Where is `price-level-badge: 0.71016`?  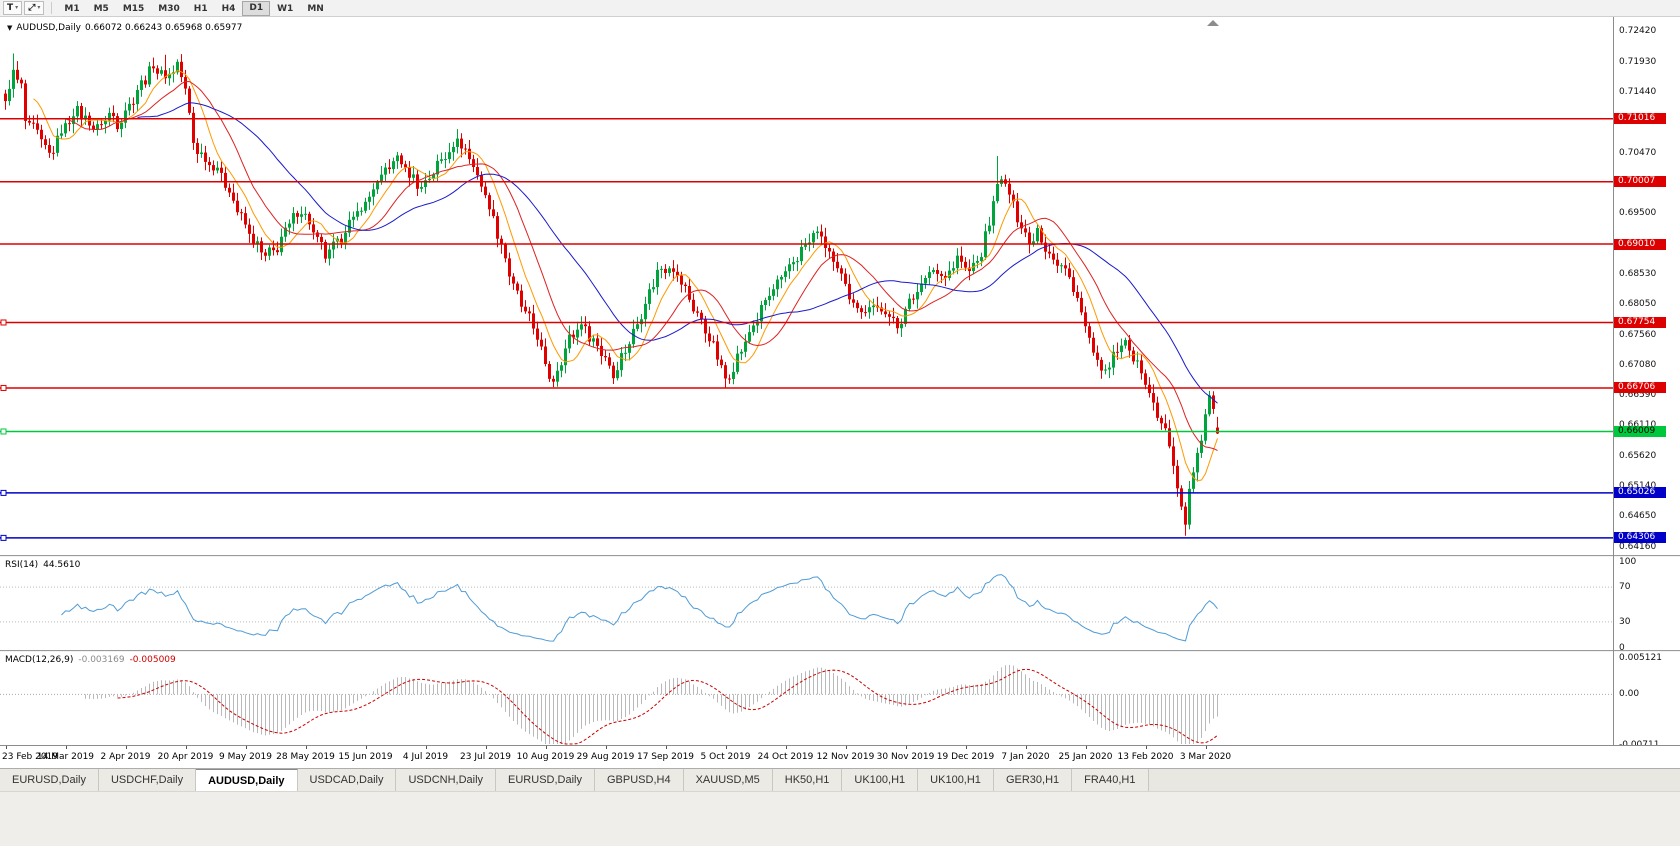 price-level-badge: 0.71016 is located at coordinates (1640, 119).